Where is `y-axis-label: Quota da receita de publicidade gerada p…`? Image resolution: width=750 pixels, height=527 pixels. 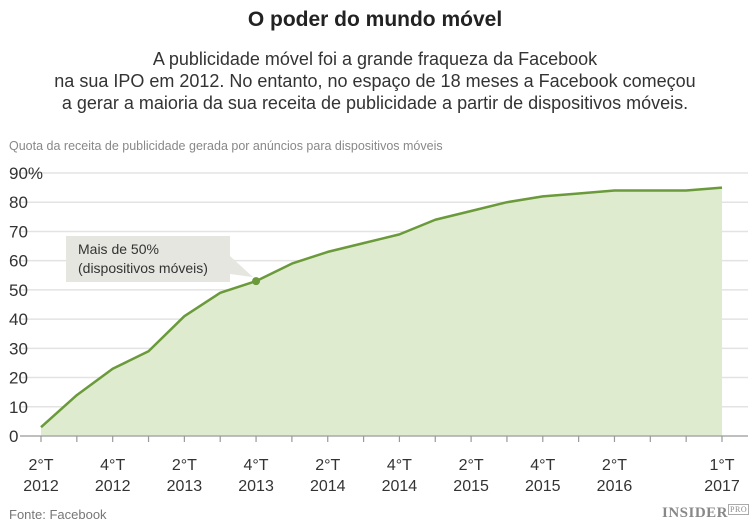 y-axis-label: Quota da receita de publicidade gerada p… is located at coordinates (226, 146).